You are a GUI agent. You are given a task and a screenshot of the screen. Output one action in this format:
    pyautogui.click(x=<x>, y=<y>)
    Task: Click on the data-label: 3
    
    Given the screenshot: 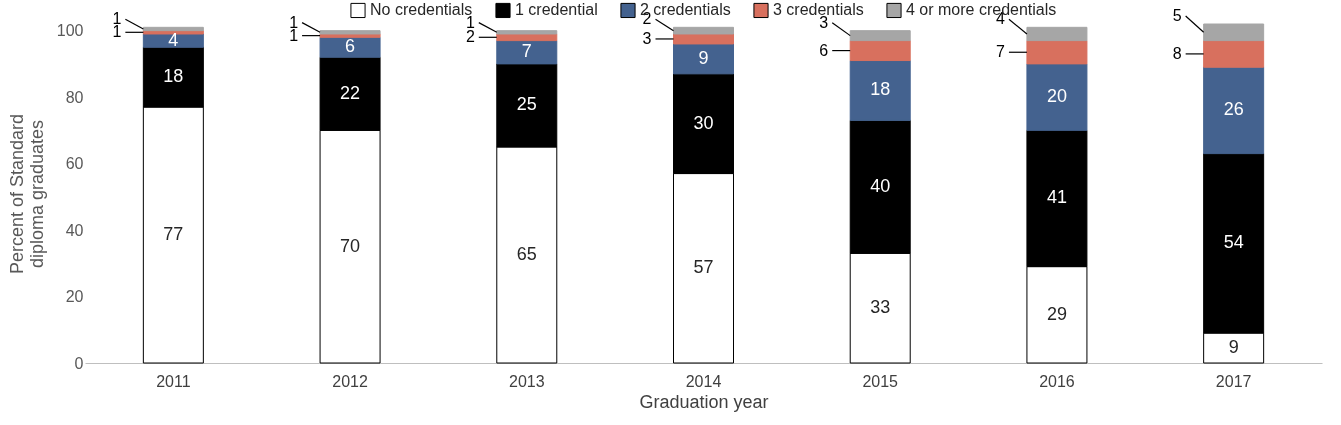 What is the action you would take?
    pyautogui.click(x=647, y=38)
    